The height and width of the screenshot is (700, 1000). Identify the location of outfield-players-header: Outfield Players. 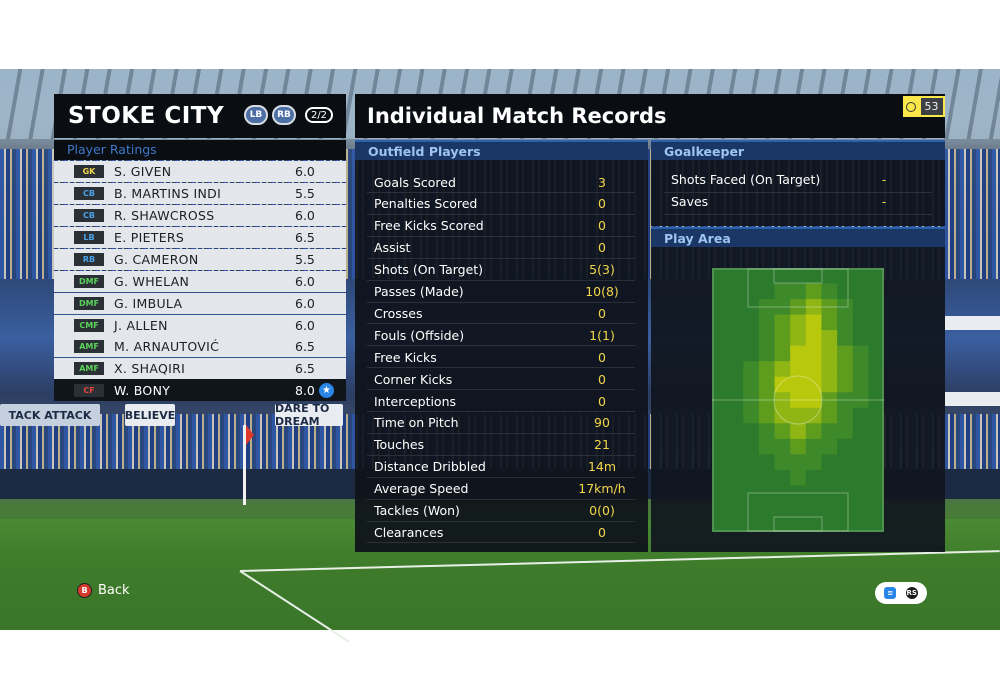
(501, 150).